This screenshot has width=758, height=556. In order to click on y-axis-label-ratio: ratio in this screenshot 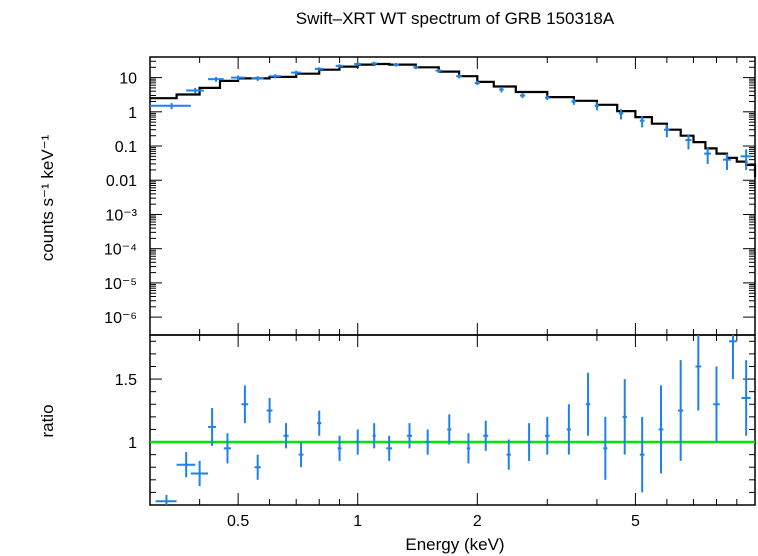, I will do `click(47, 420)`.